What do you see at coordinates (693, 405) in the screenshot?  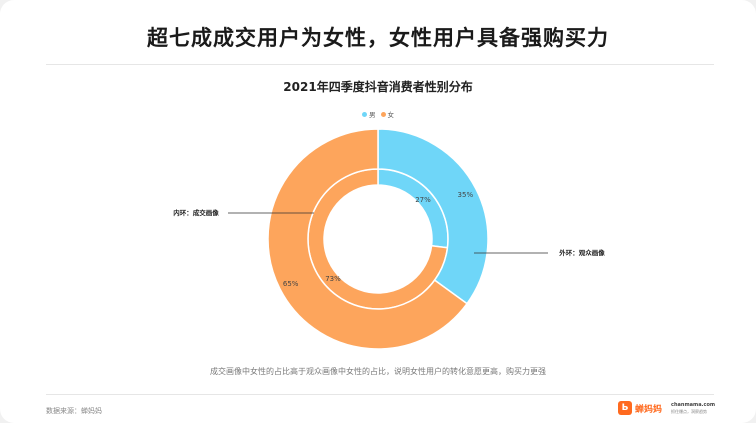 I see `brand-site: chanmama.com` at bounding box center [693, 405].